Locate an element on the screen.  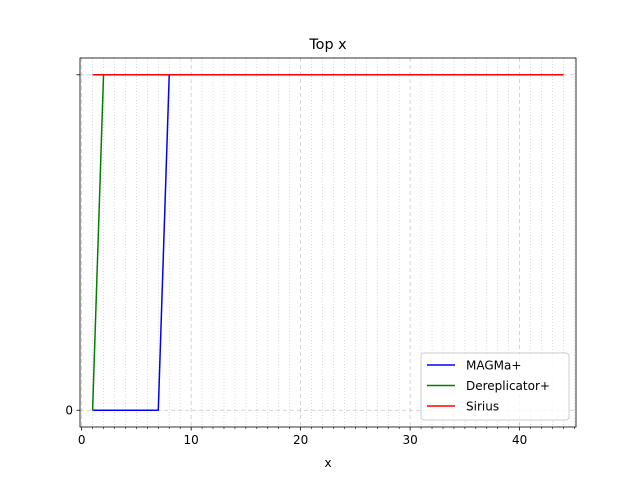
legend-label: Dereplicator+ is located at coordinates (508, 386).